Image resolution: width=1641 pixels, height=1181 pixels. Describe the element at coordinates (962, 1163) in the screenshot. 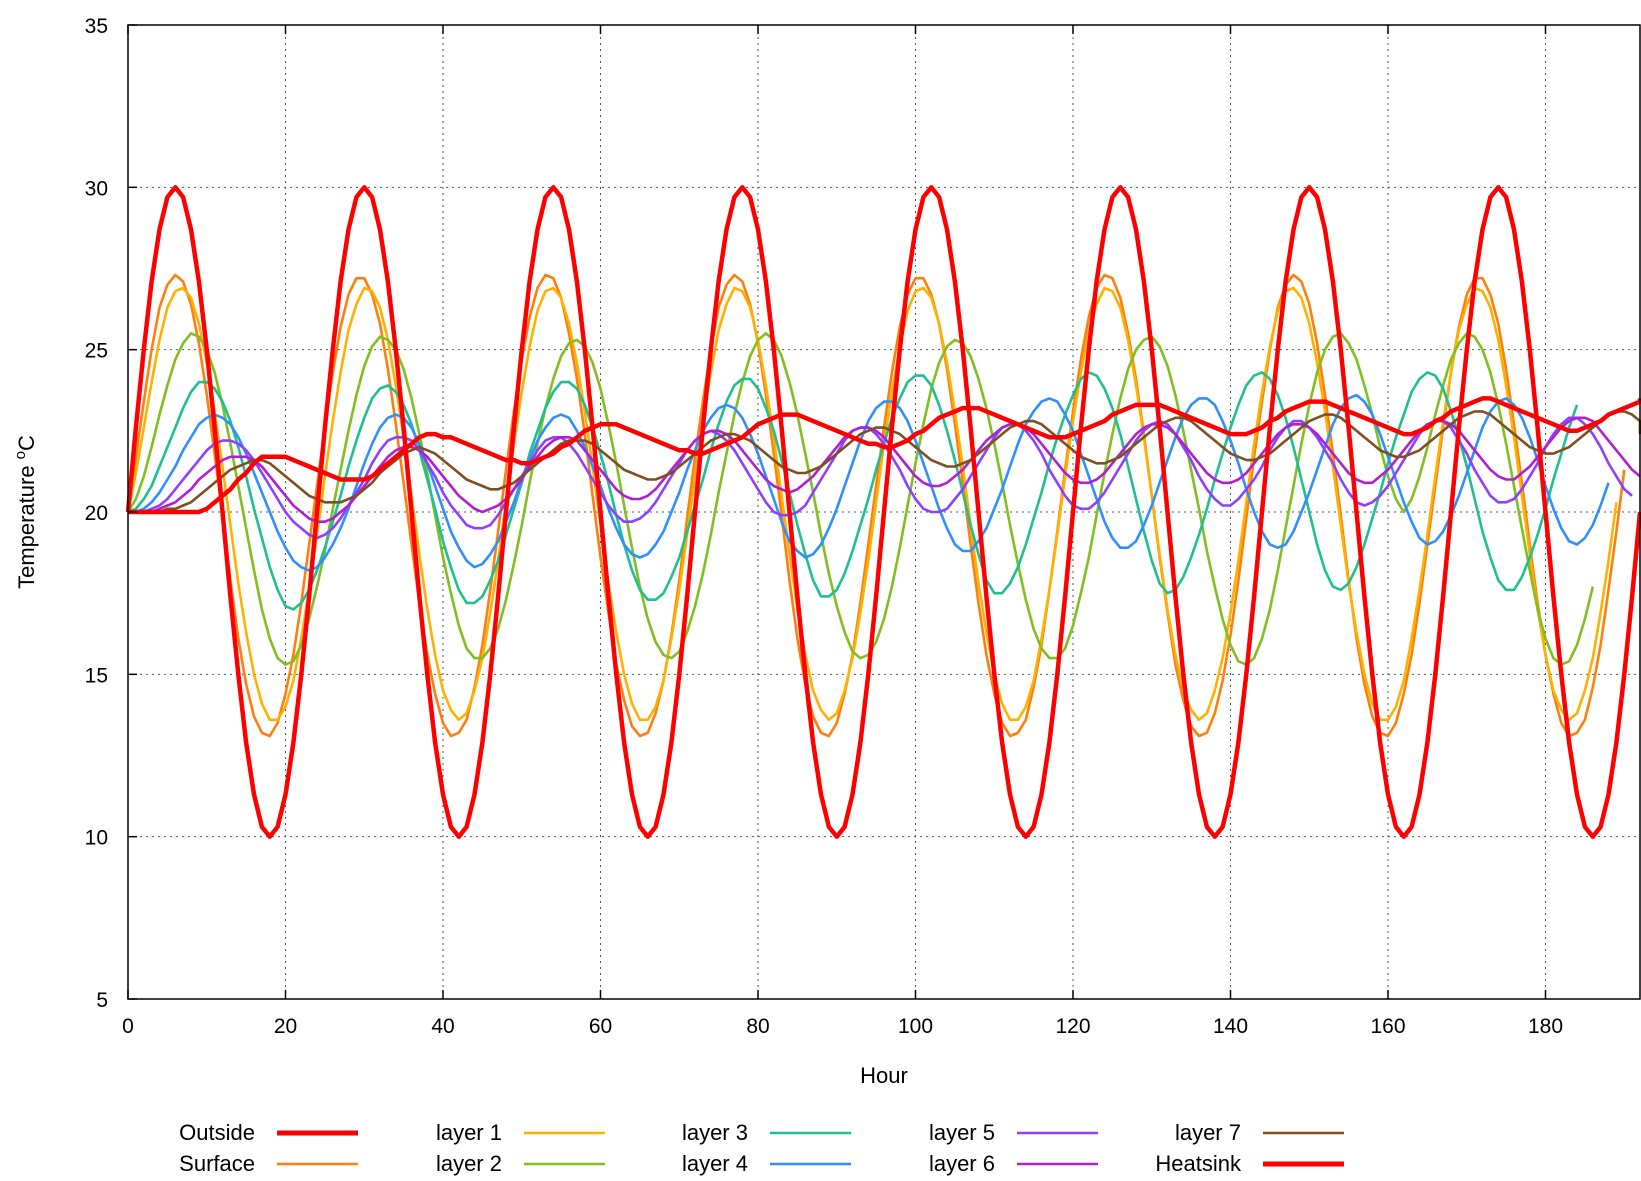

I see `legend-label: layer 6` at that location.